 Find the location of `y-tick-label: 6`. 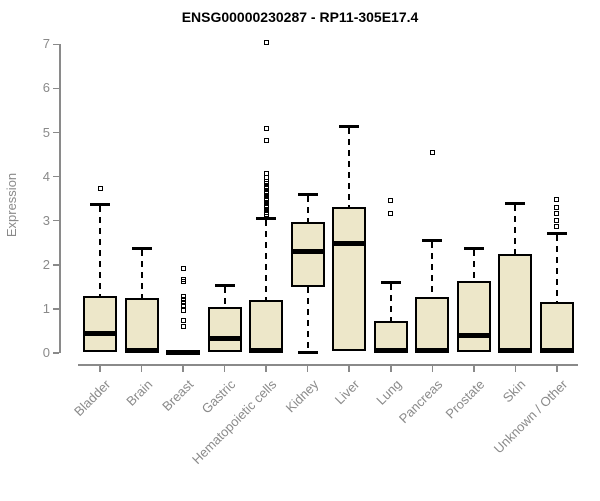

y-tick-label: 6 is located at coordinates (46, 88).